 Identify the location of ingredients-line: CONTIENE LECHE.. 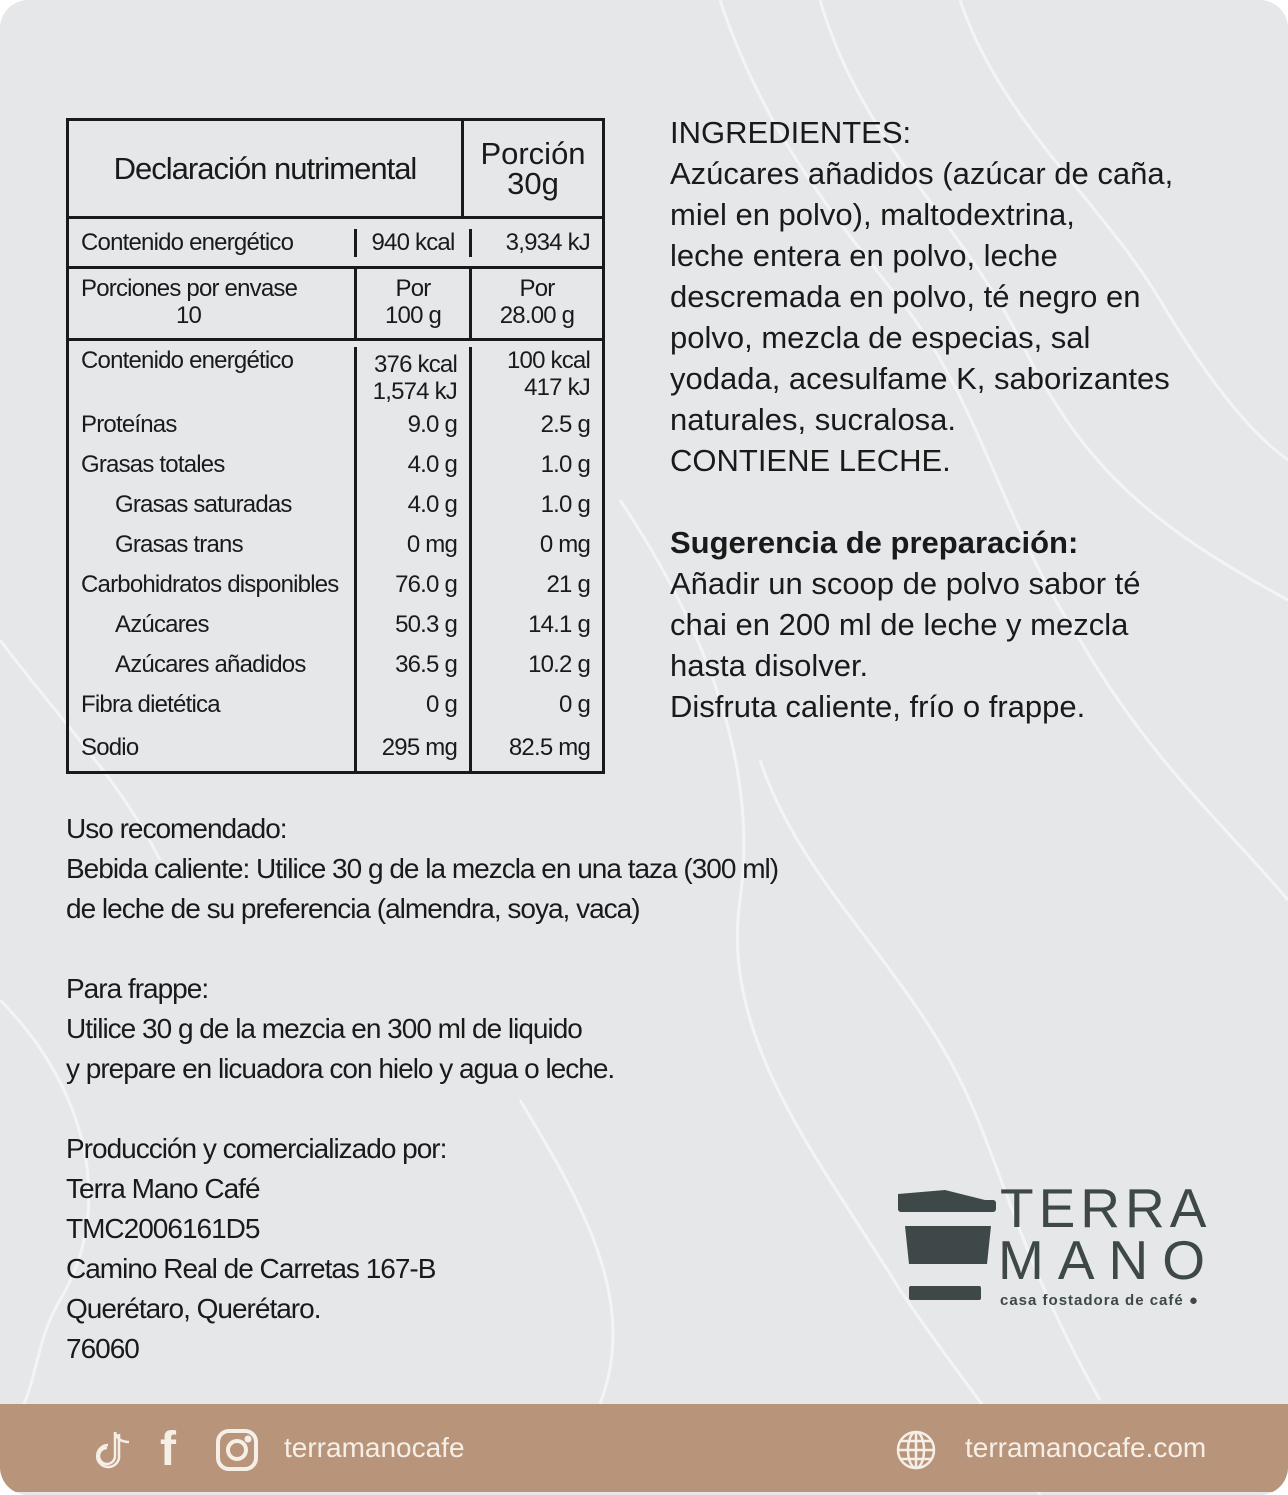
(810, 460).